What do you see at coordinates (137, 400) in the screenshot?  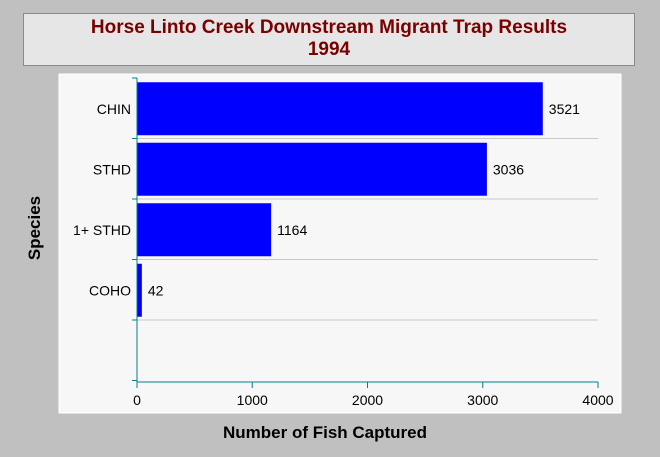 I see `x-tick-label: 0` at bounding box center [137, 400].